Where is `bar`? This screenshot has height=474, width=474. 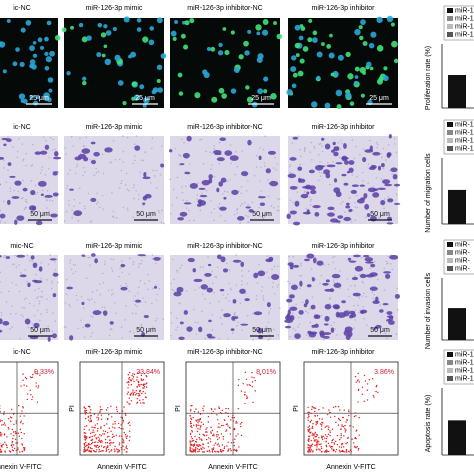
bar is located at coordinates (457, 324).